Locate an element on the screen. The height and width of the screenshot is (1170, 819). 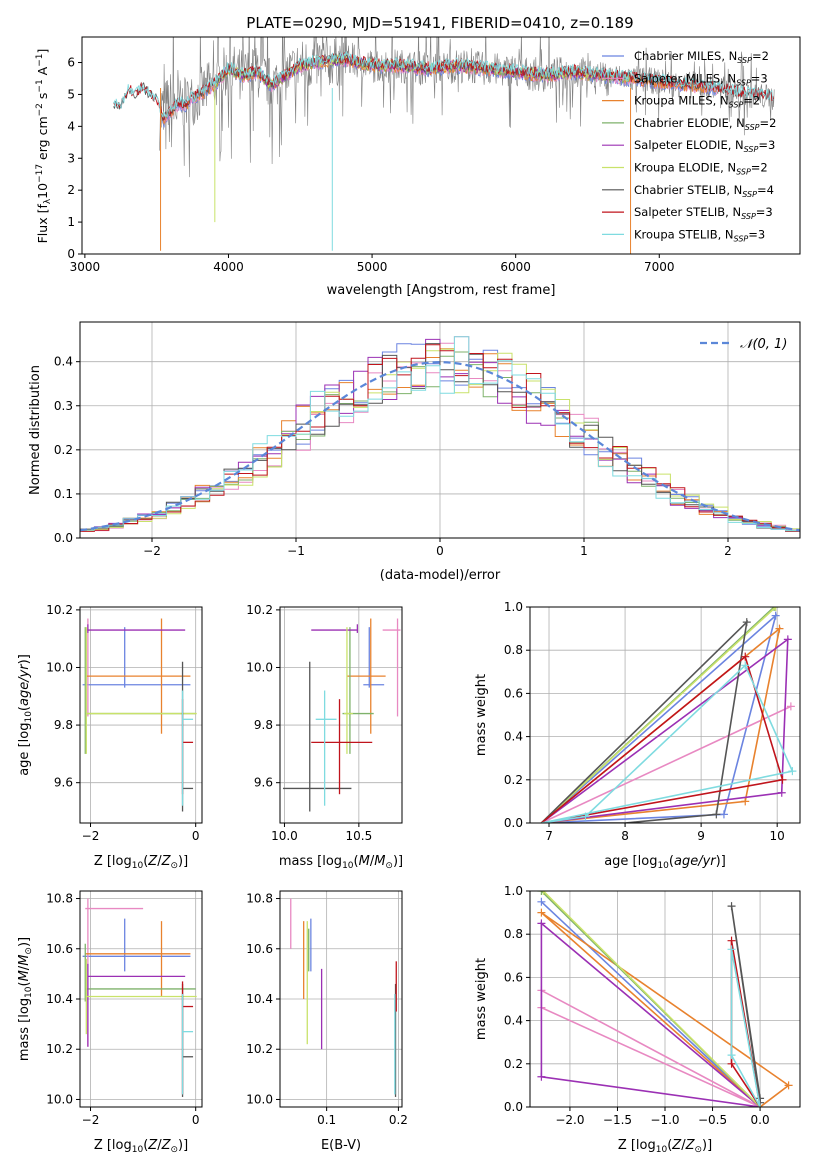
legend-label: Kroupa ELODIE, NSSP=2 is located at coordinates (701, 169).